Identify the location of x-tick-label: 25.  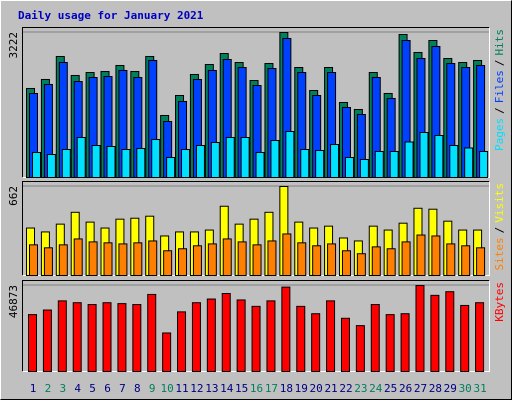
(390, 388).